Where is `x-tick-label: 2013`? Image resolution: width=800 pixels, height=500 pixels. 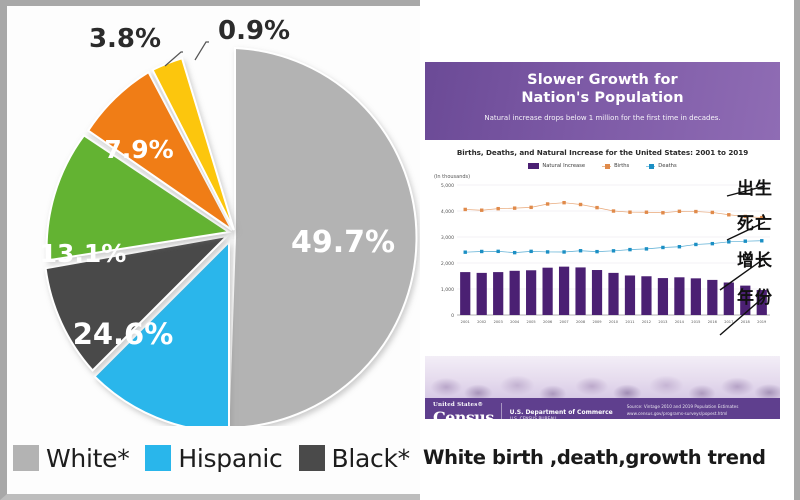 x-tick-label: 2013 is located at coordinates (662, 322).